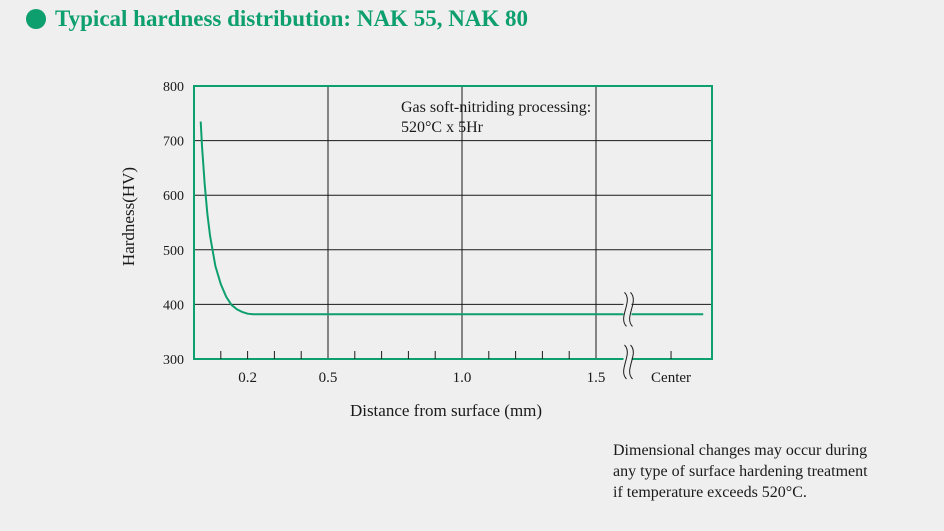 Image resolution: width=944 pixels, height=531 pixels. What do you see at coordinates (128, 216) in the screenshot?
I see `y-axis-label: Hardness(HV)` at bounding box center [128, 216].